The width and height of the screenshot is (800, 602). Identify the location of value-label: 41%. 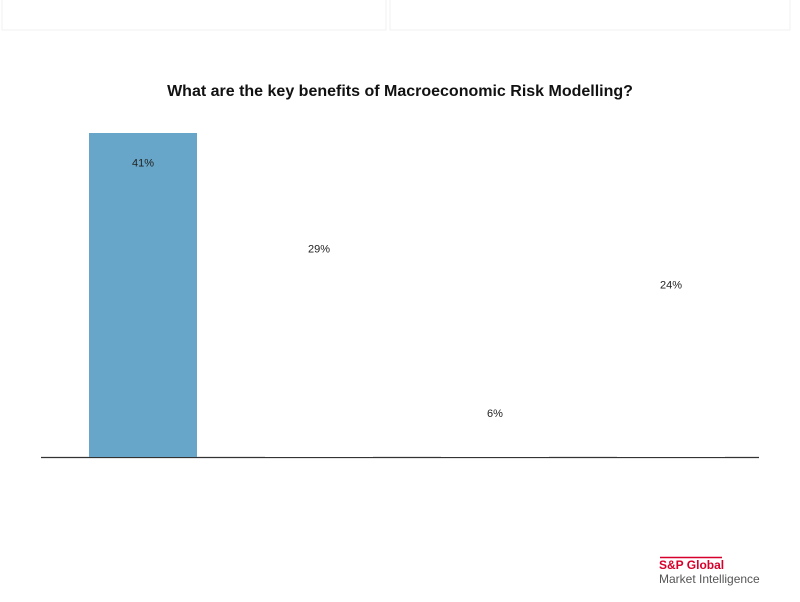
(143, 164).